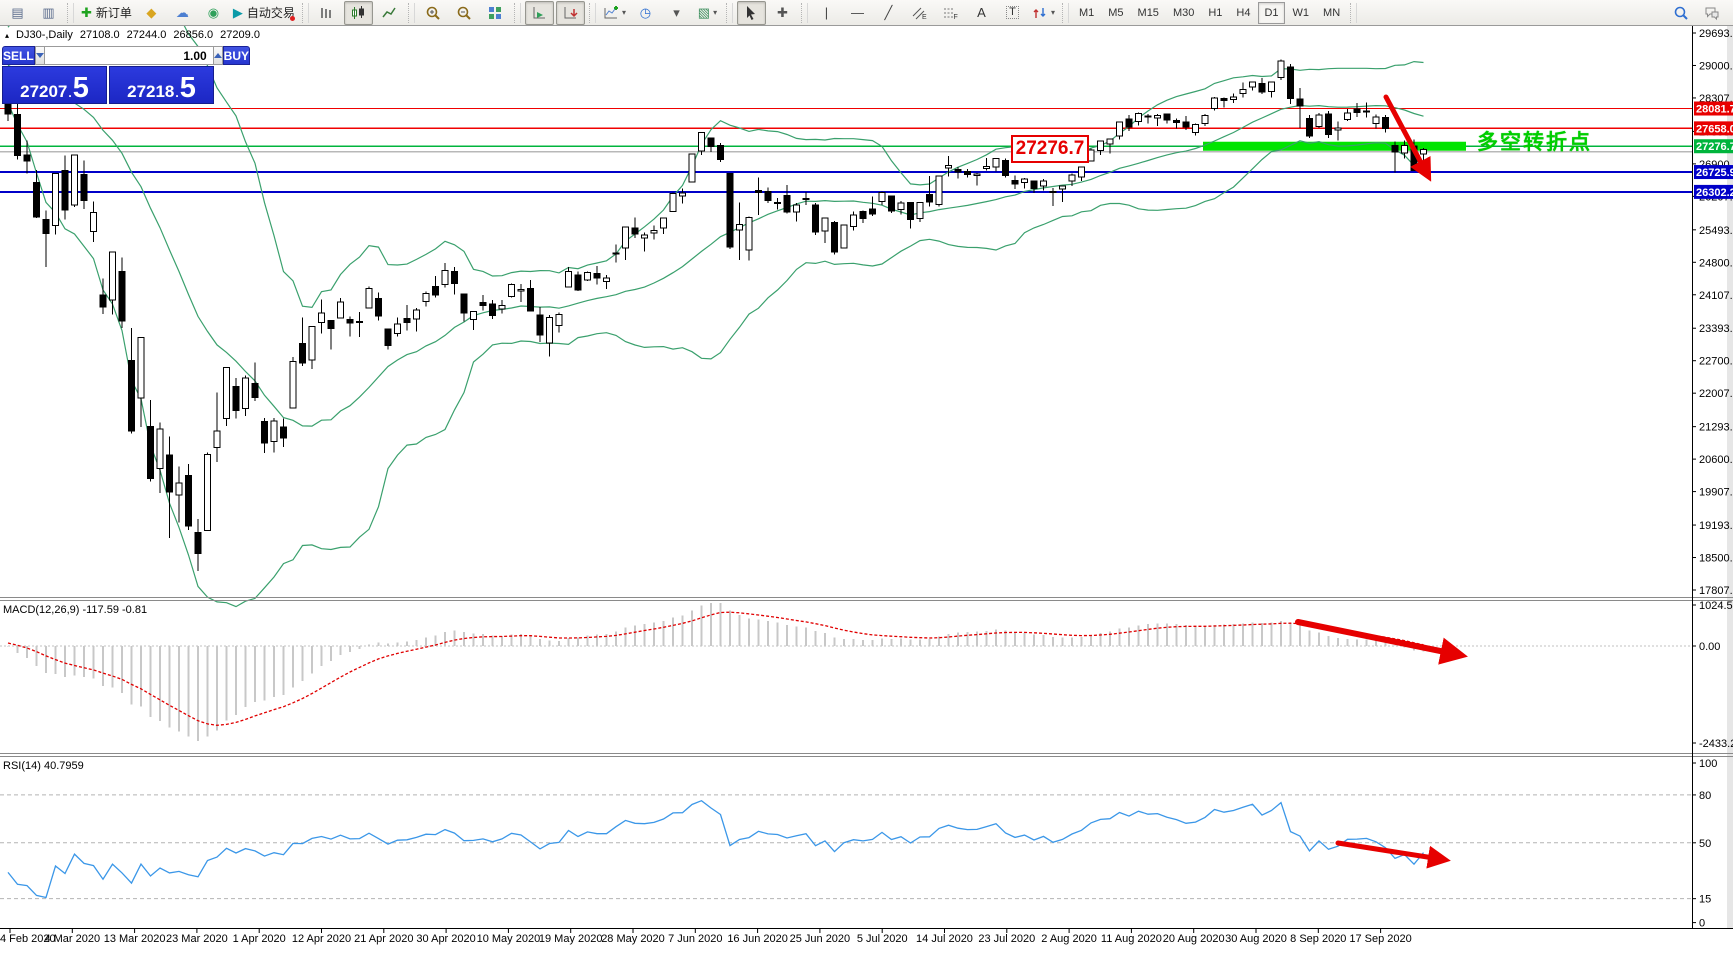 Image resolution: width=1733 pixels, height=954 pixels. Describe the element at coordinates (389, 13) in the screenshot. I see `line-chart-button` at that location.